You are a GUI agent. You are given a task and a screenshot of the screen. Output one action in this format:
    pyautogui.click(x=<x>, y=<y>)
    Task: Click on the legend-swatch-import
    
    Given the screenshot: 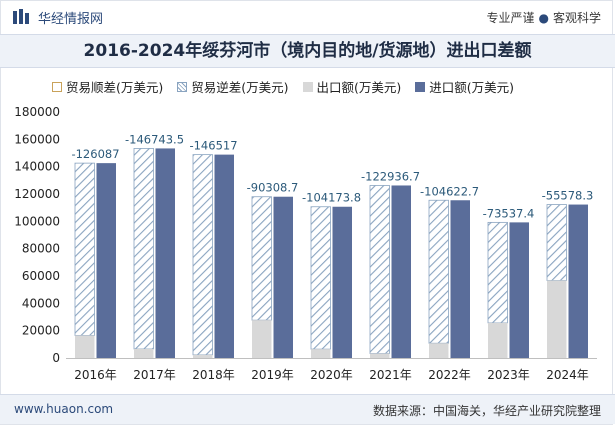 What is the action you would take?
    pyautogui.click(x=420, y=86)
    